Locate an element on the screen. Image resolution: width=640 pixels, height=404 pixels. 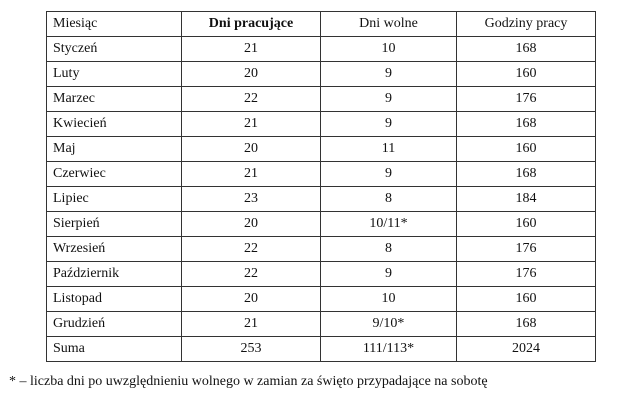
table-cell: 111/113* is located at coordinates (388, 349).